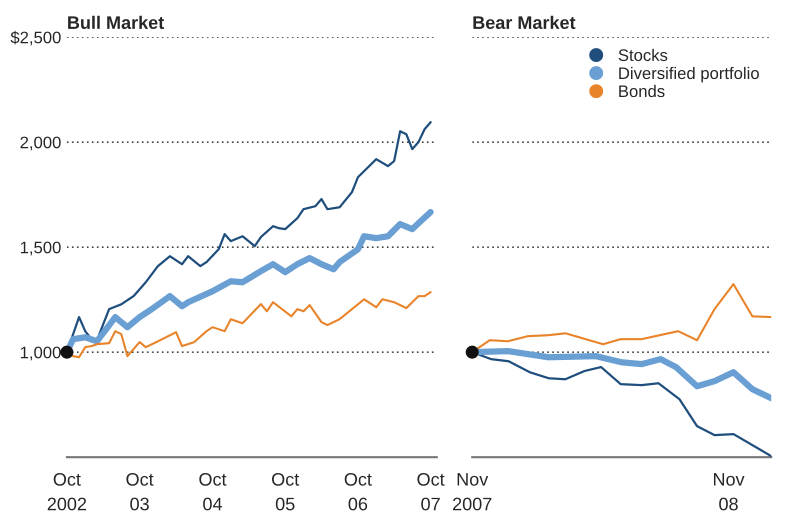  What do you see at coordinates (116, 23) in the screenshot?
I see `chart-title: Bull Market` at bounding box center [116, 23].